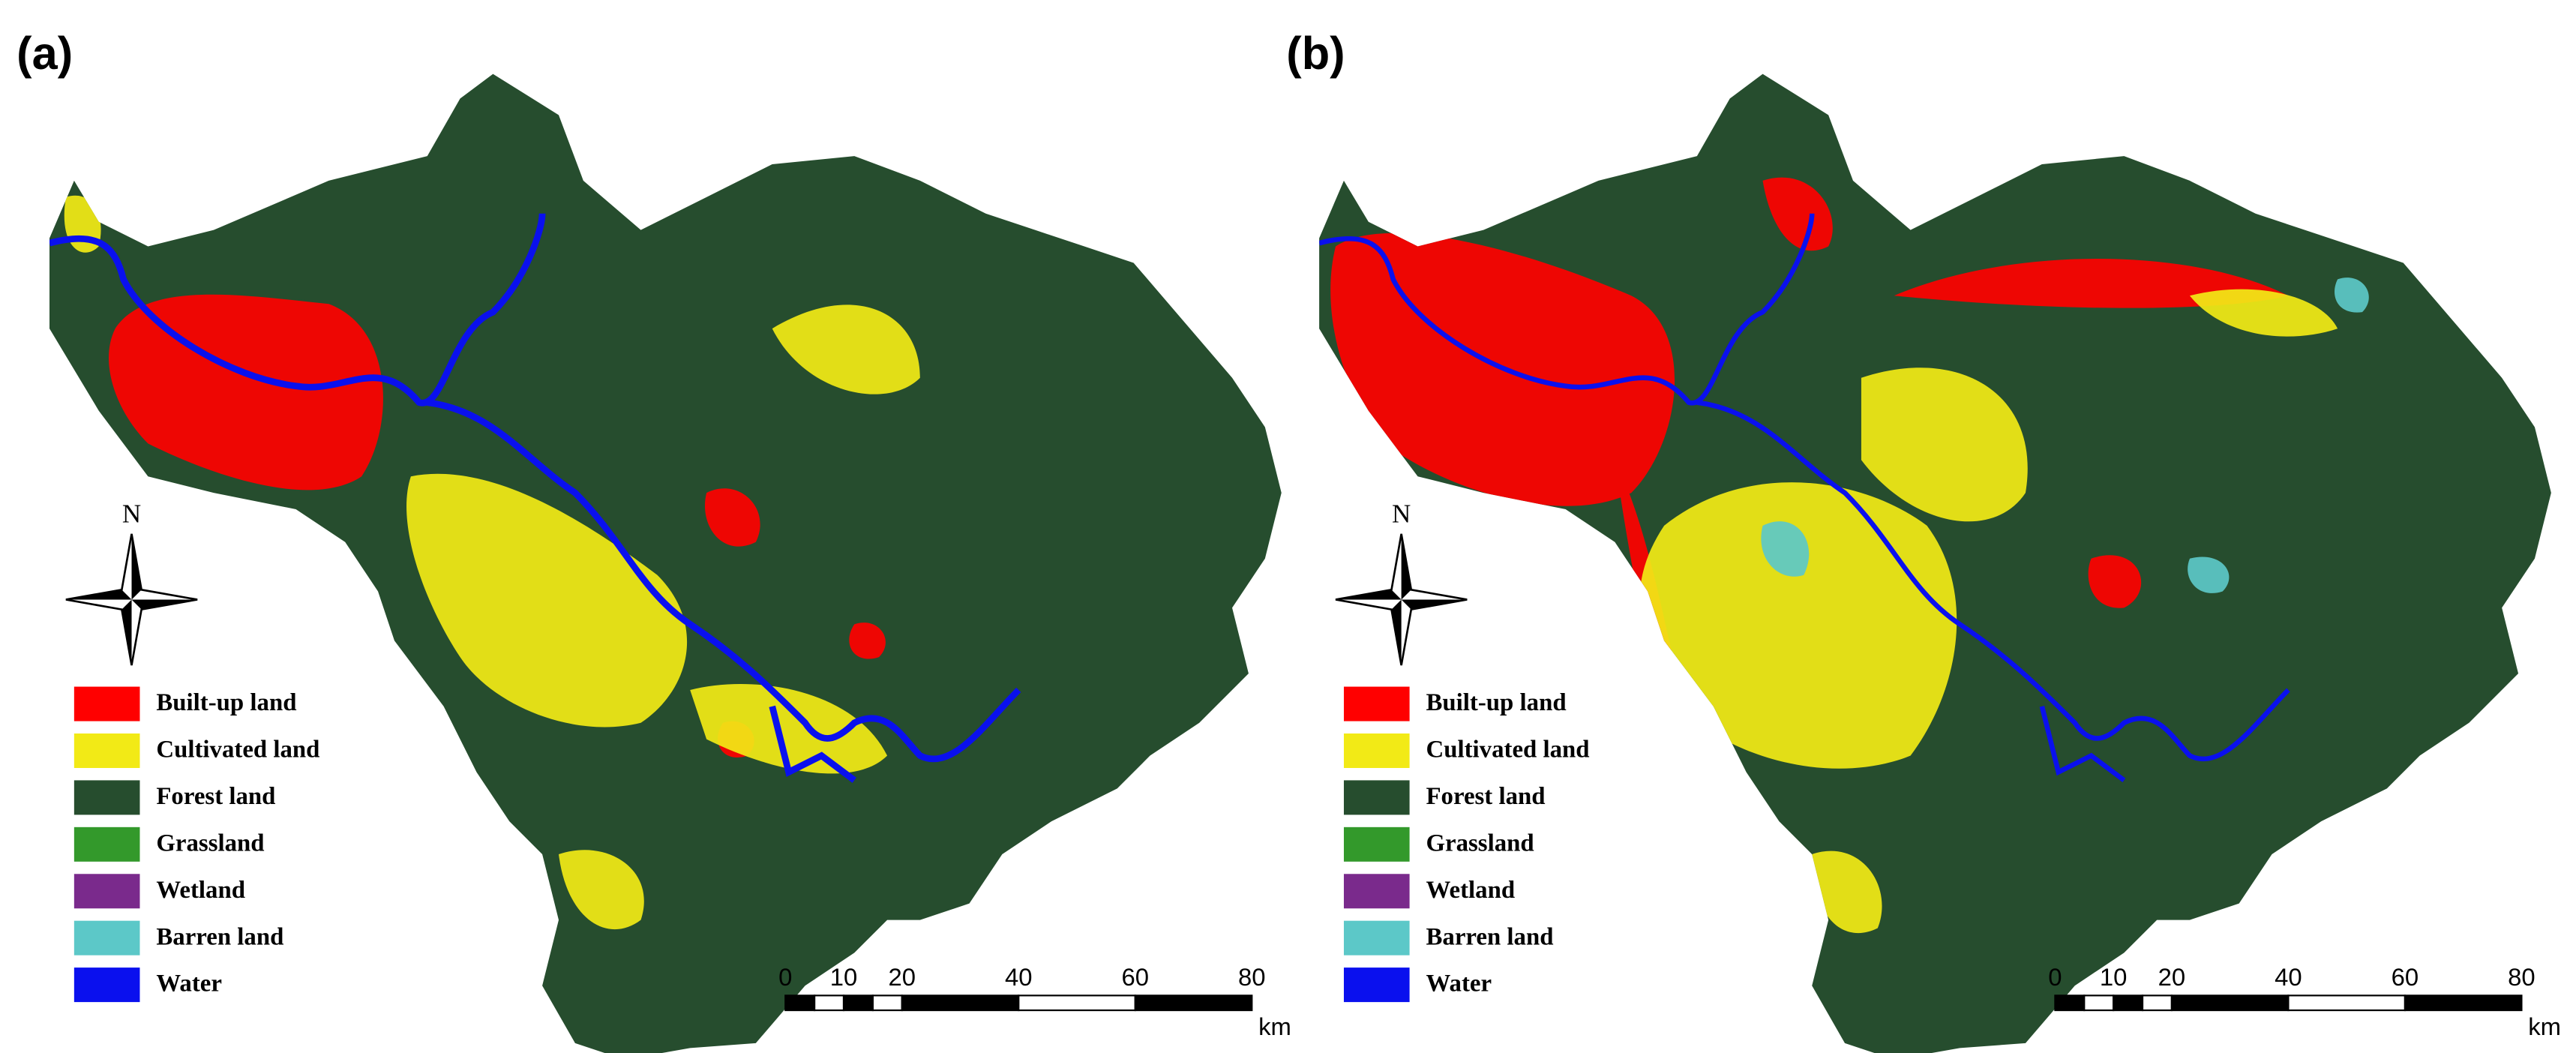 Image resolution: width=2576 pixels, height=1053 pixels. I want to click on panel-label: (a), so click(45, 53).